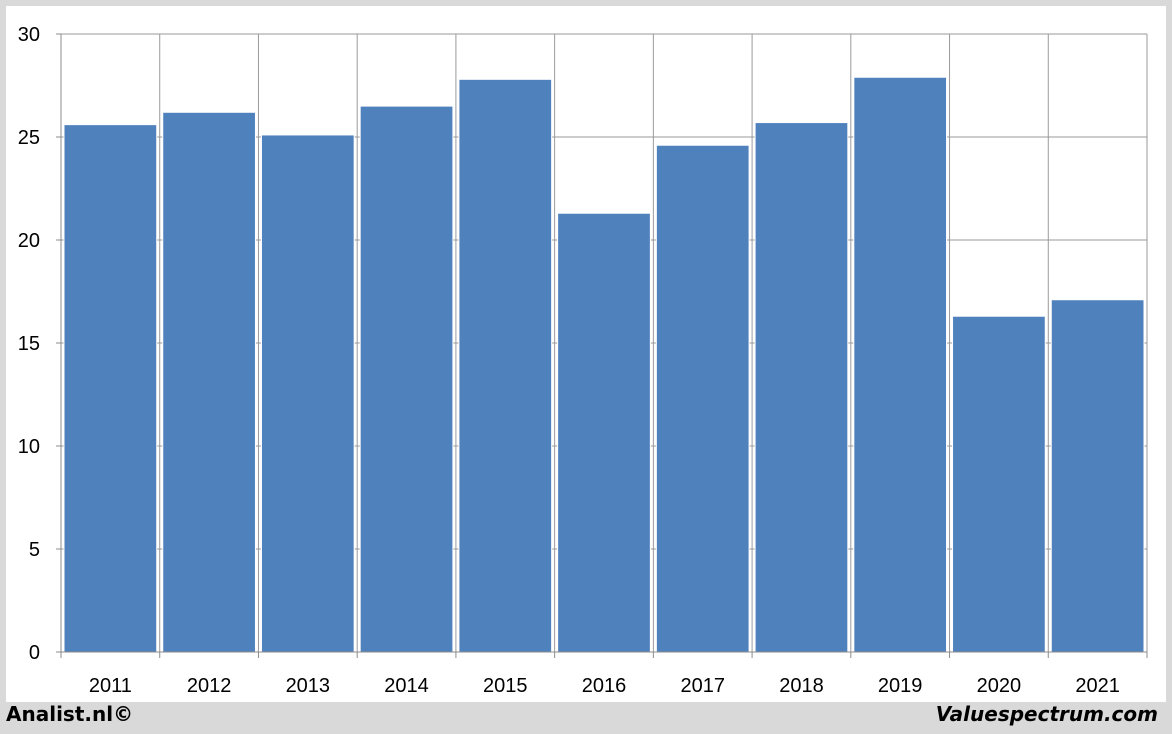 The image size is (1172, 734). I want to click on y-tick-label: 10, so click(29, 447).